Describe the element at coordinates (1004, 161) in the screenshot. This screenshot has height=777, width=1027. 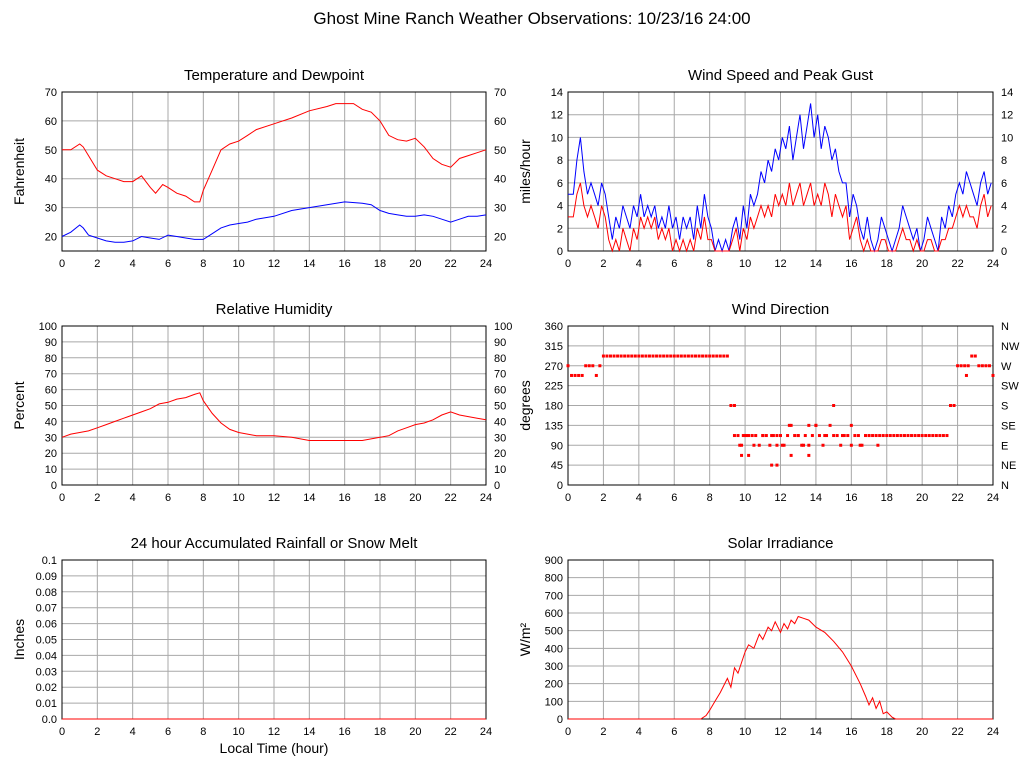
I see `wind-y-tick-label-right: 8` at that location.